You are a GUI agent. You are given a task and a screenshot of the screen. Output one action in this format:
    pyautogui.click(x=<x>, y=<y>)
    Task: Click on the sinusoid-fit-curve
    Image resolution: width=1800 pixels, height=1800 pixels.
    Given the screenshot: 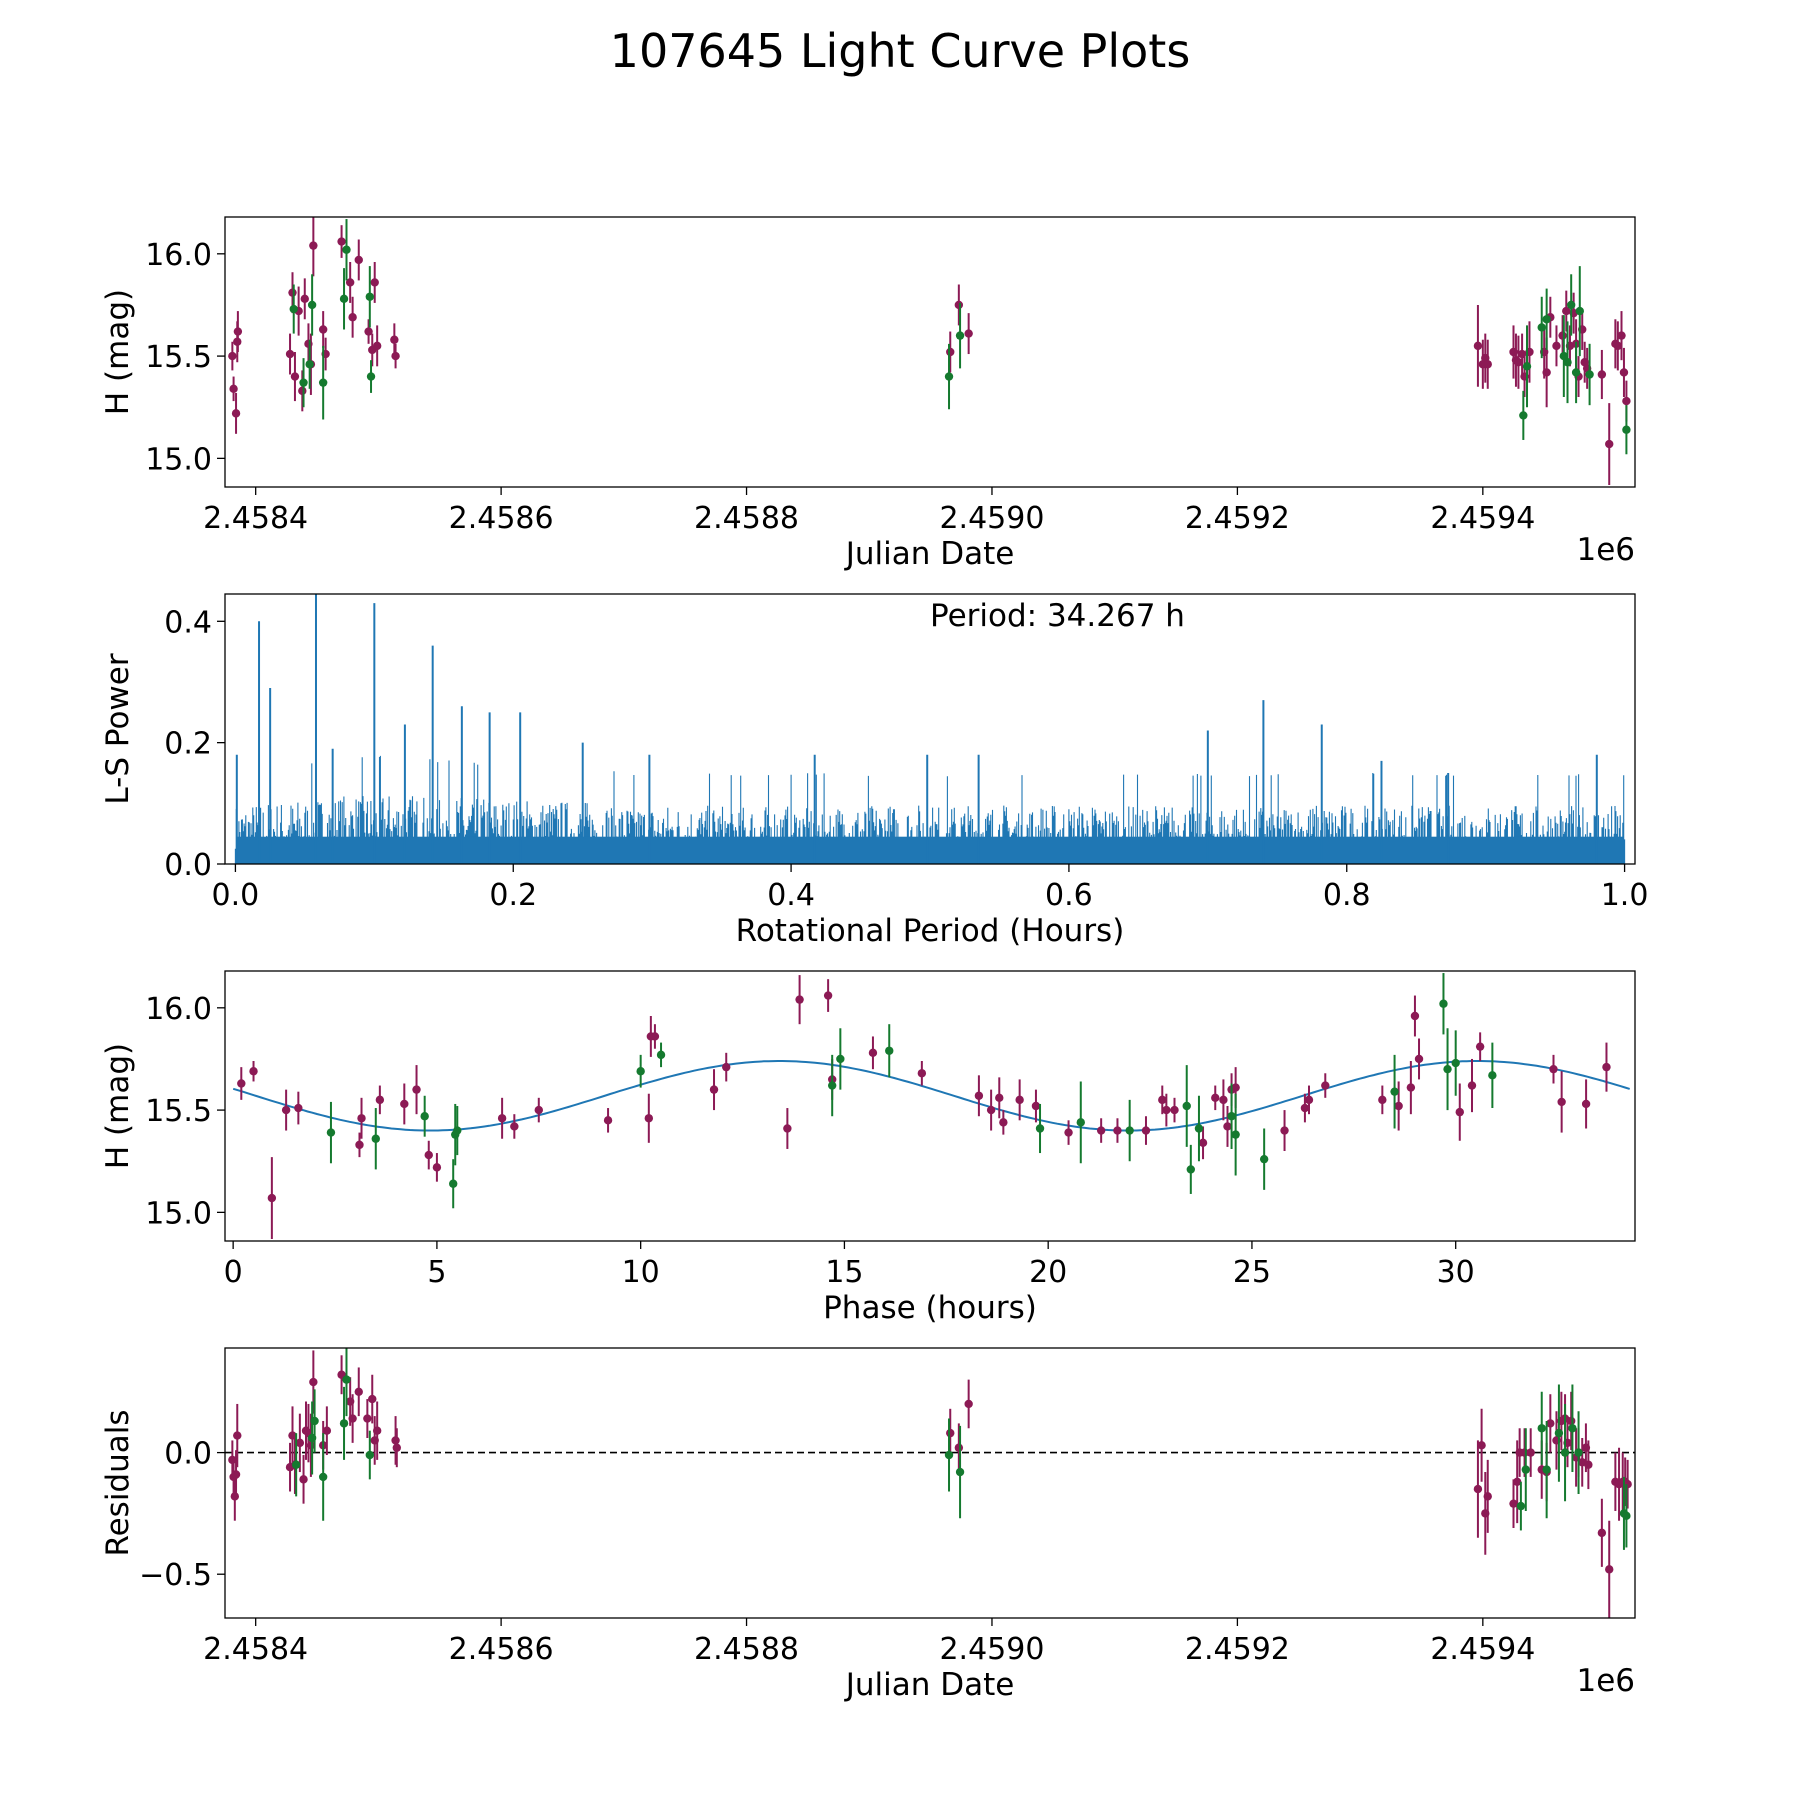 What is the action you would take?
    pyautogui.click(x=931, y=1096)
    